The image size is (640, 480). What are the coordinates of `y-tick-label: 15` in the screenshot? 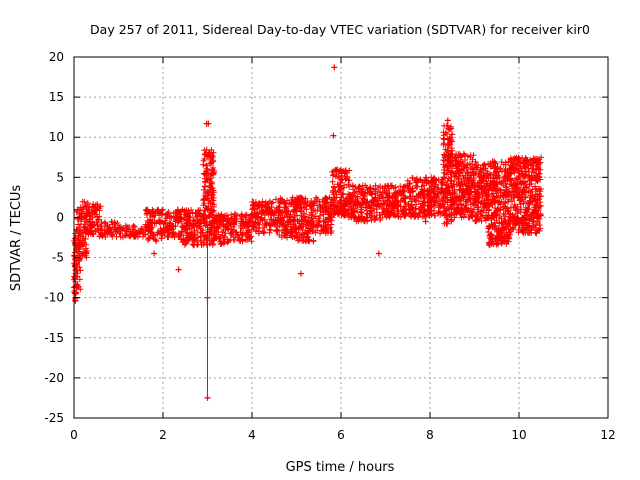 It's located at (56, 97).